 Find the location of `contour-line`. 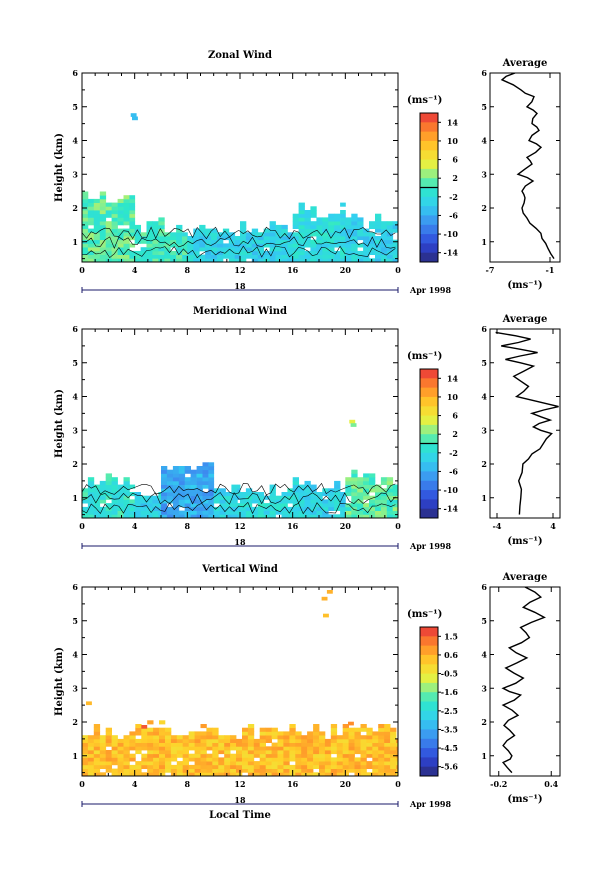

contour-line is located at coordinates (239, 508).